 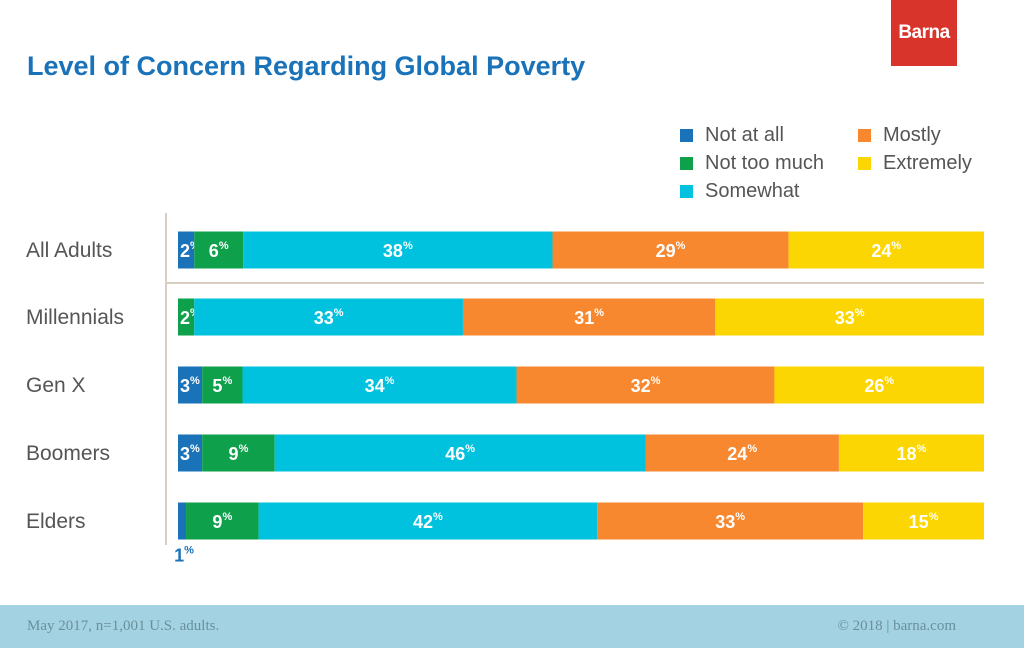 What do you see at coordinates (752, 191) in the screenshot?
I see `legend-label: Somewhat` at bounding box center [752, 191].